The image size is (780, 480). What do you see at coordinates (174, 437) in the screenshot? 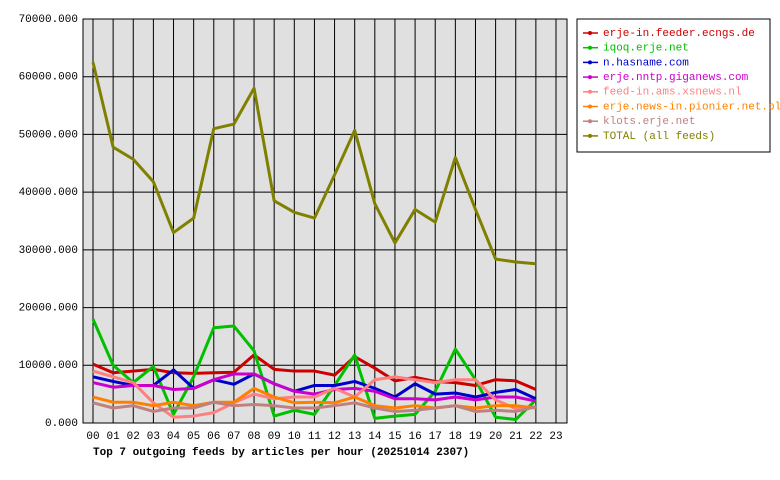
I see `x-tick-label: 04` at bounding box center [174, 437].